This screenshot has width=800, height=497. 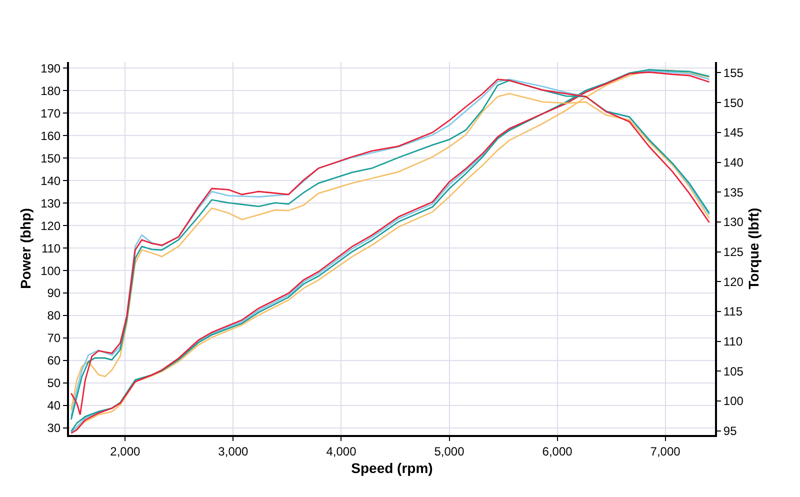 What do you see at coordinates (733, 341) in the screenshot?
I see `y2-tick-label: 110` at bounding box center [733, 341].